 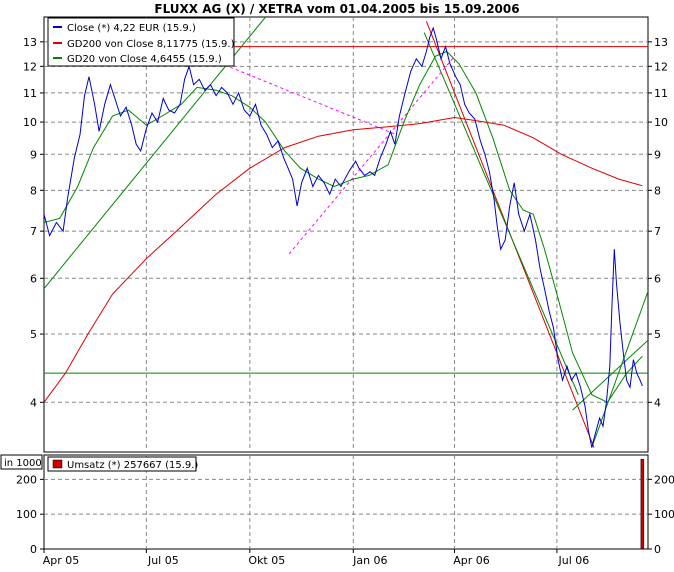 I want to click on volume-tick-label-left: 0, so click(x=33, y=549).